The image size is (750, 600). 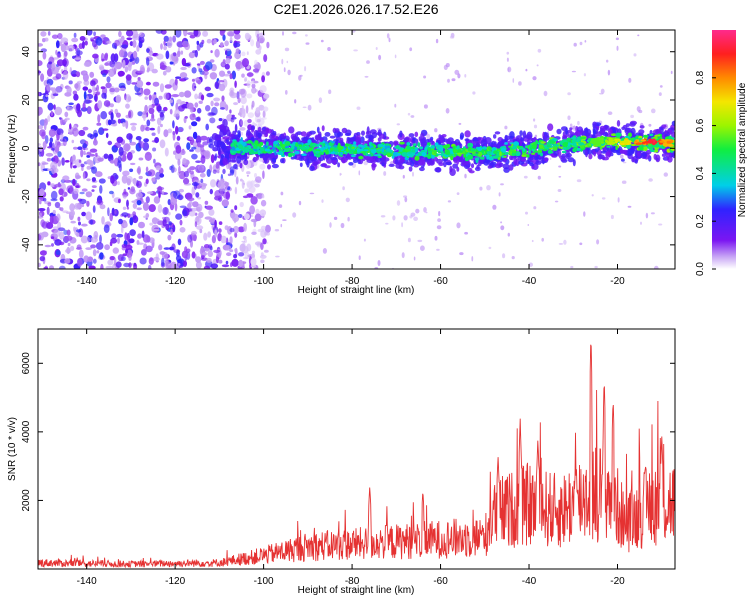 I want to click on x-tick-label: -140, so click(x=87, y=581).